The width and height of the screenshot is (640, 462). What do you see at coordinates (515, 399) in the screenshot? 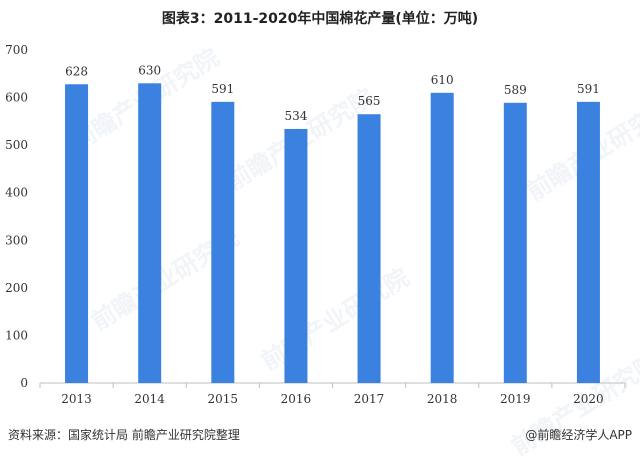
I see `x-tick-label: 2019` at bounding box center [515, 399].